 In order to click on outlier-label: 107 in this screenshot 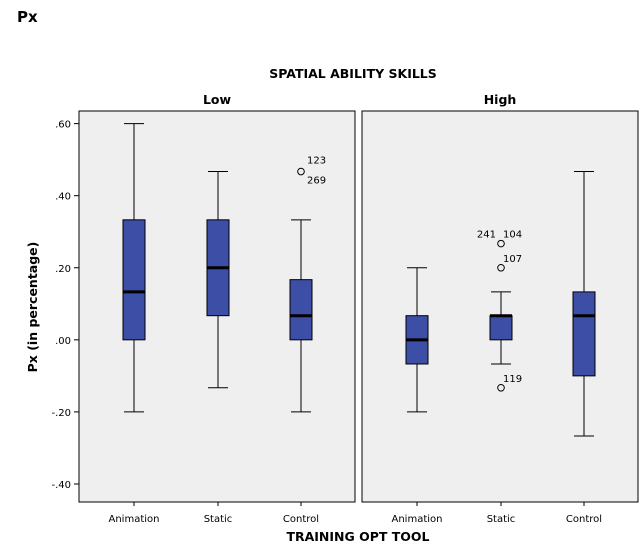, I will do `click(512, 259)`.